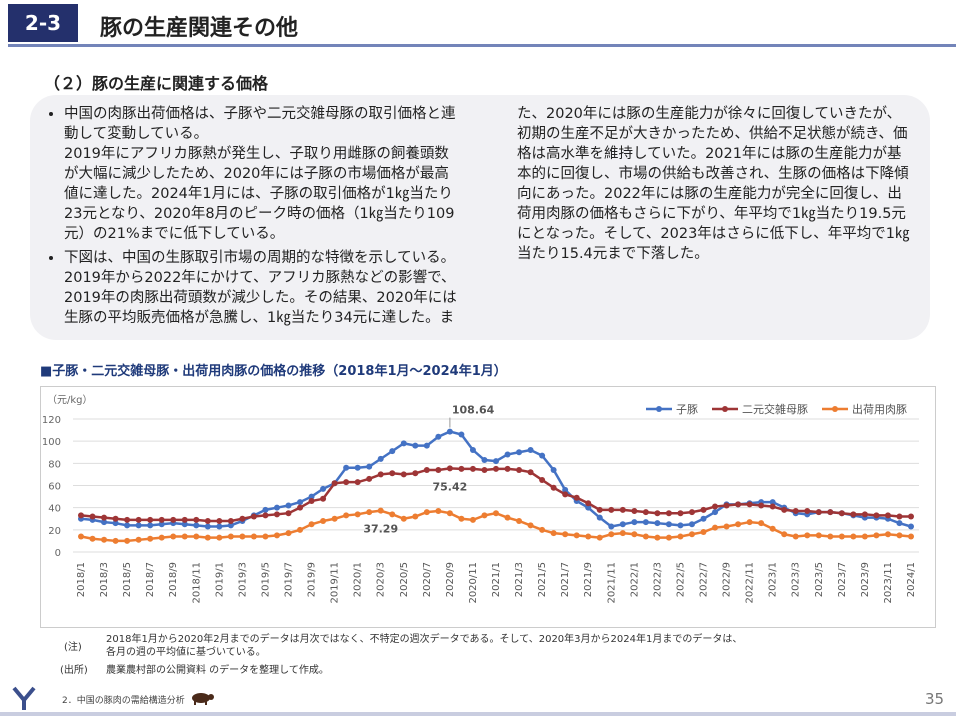  I want to click on source-label: (出所), so click(74, 670).